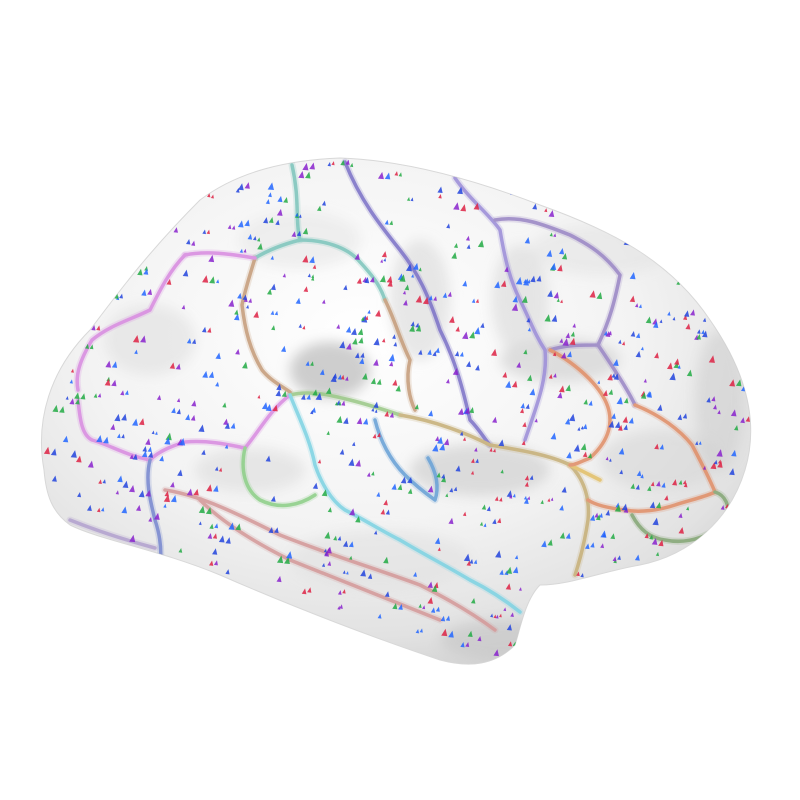 Image resolution: width=800 pixels, height=800 pixels. Describe the element at coordinates (342, 270) in the screenshot. I see `parcel-superior-frontal-border` at that location.